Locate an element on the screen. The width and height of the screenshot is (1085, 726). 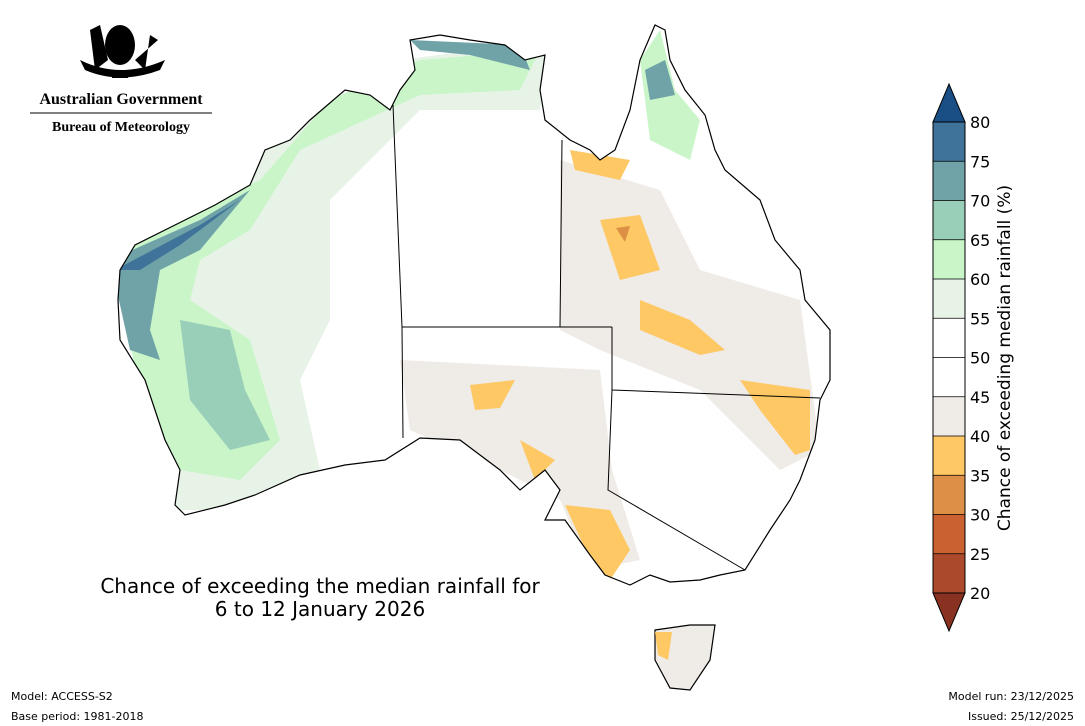
colorbar-tick-label: 30 is located at coordinates (980, 515).